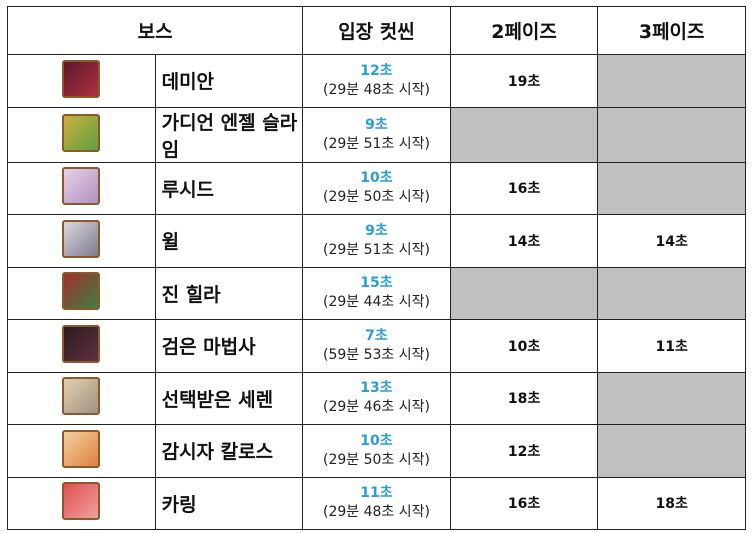 The width and height of the screenshot is (753, 533). Describe the element at coordinates (229, 503) in the screenshot. I see `boss-name: 카링` at that location.